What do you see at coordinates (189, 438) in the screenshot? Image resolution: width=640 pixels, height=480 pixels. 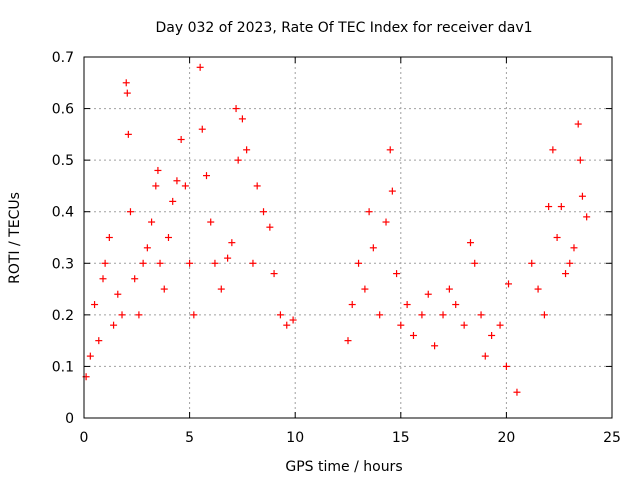 I see `x-tick-label: 5` at bounding box center [189, 438].